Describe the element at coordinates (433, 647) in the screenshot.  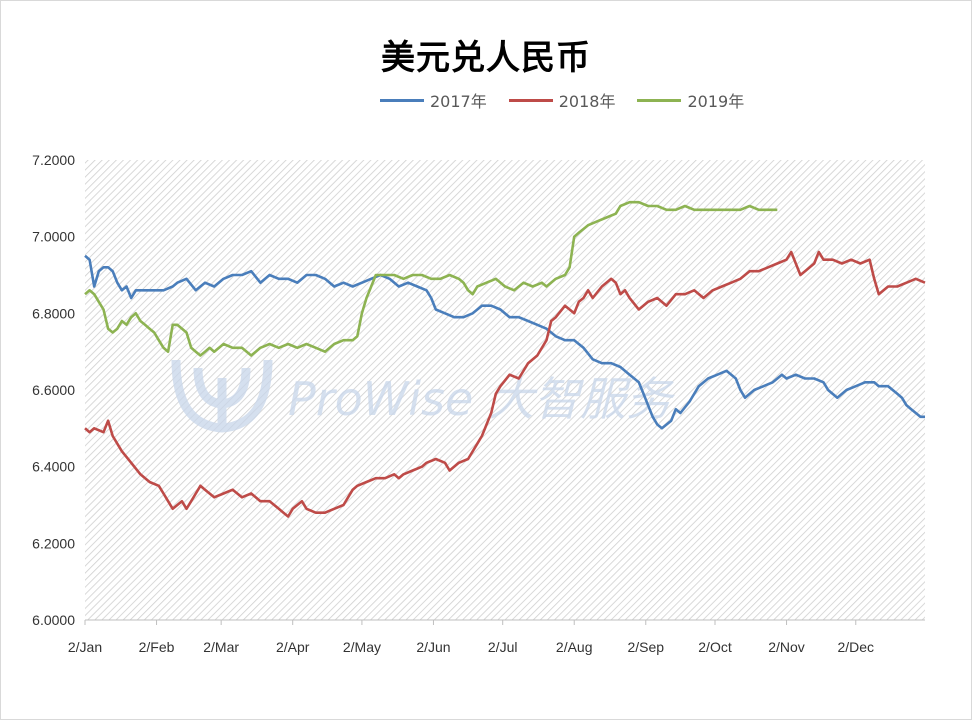
I see `x-tick-label: 2/Jun` at that location.